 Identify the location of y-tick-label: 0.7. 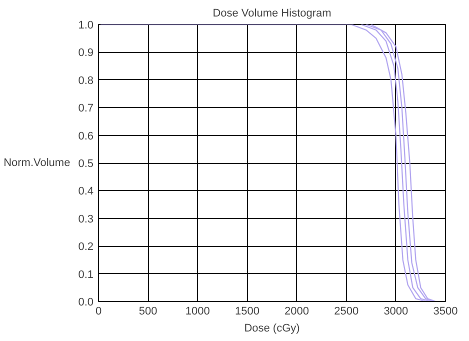
(86, 108).